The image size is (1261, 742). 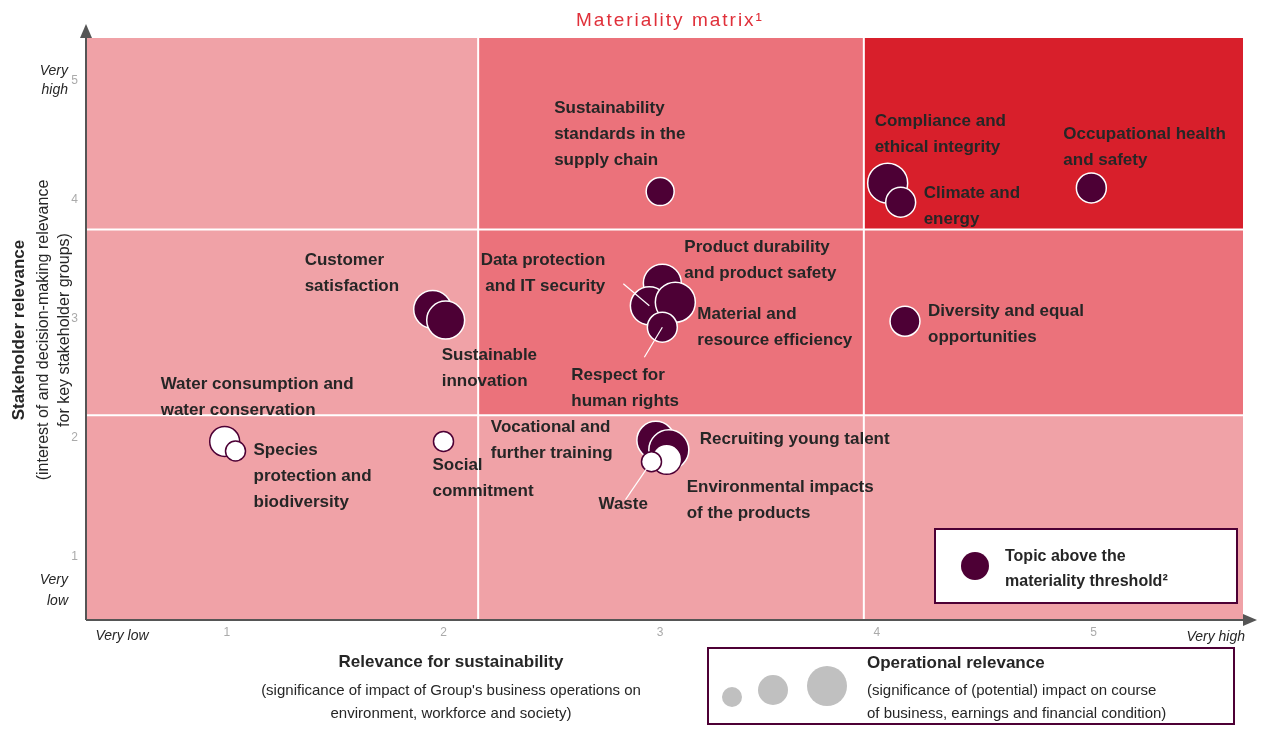 I want to click on annotation: Product durability and product safety, so click(x=760, y=260).